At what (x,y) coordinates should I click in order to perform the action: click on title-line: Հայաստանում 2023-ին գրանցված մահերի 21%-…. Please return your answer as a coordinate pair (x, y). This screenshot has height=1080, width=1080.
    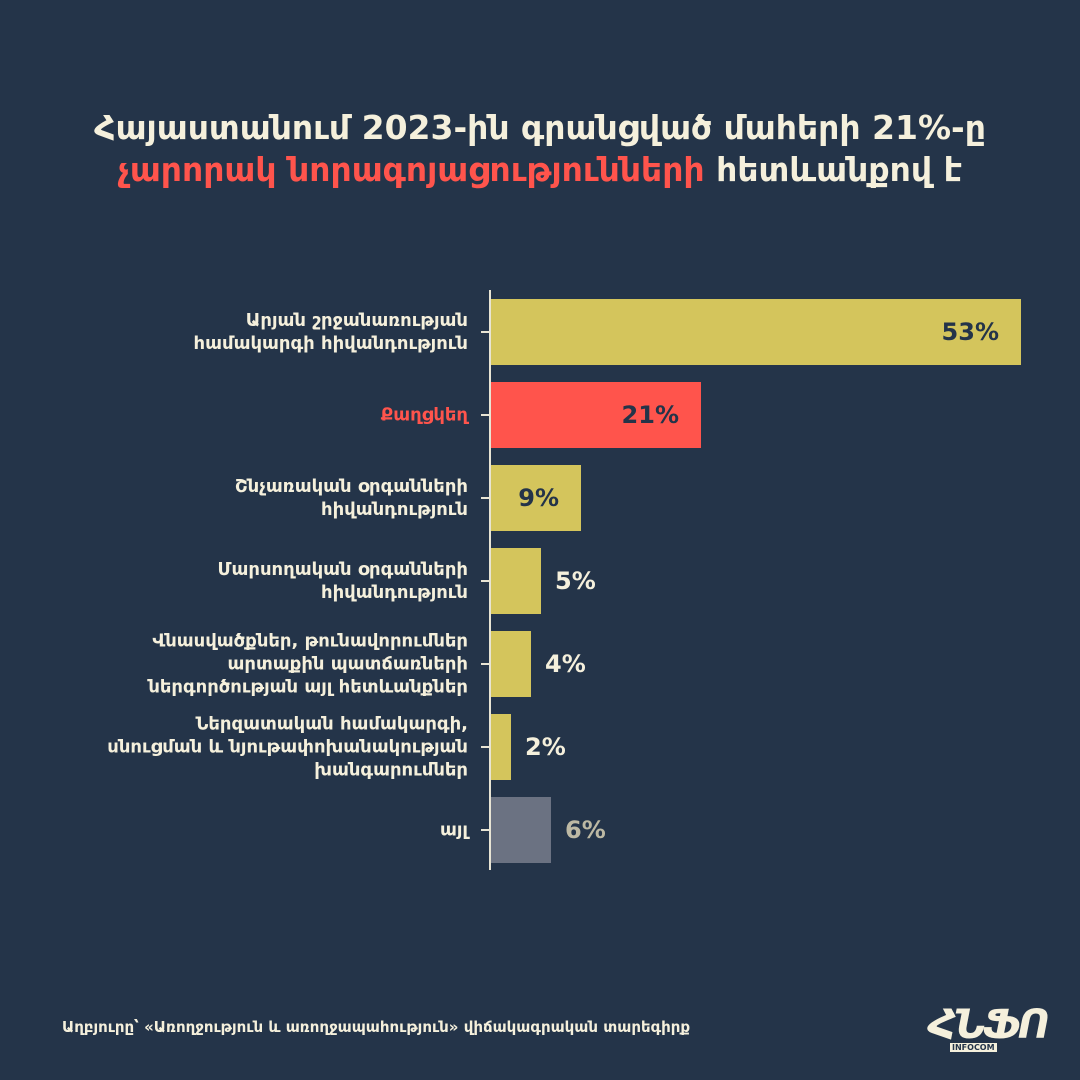
    Looking at the image, I should click on (540, 127).